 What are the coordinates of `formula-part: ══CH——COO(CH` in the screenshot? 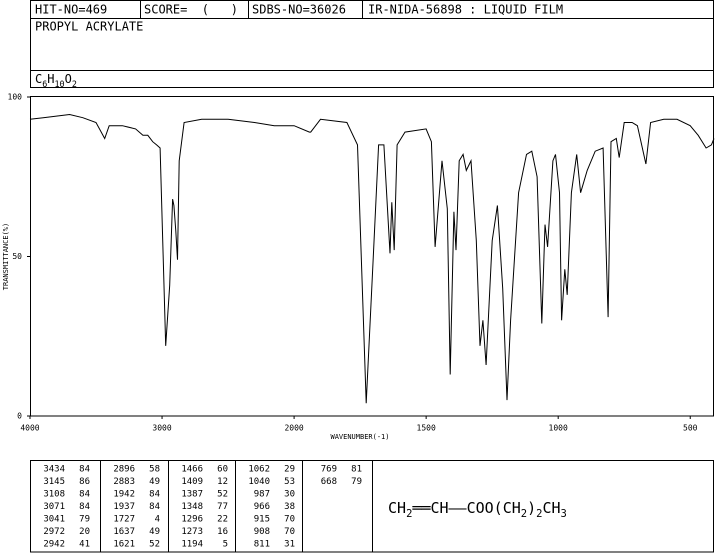 It's located at (465, 508).